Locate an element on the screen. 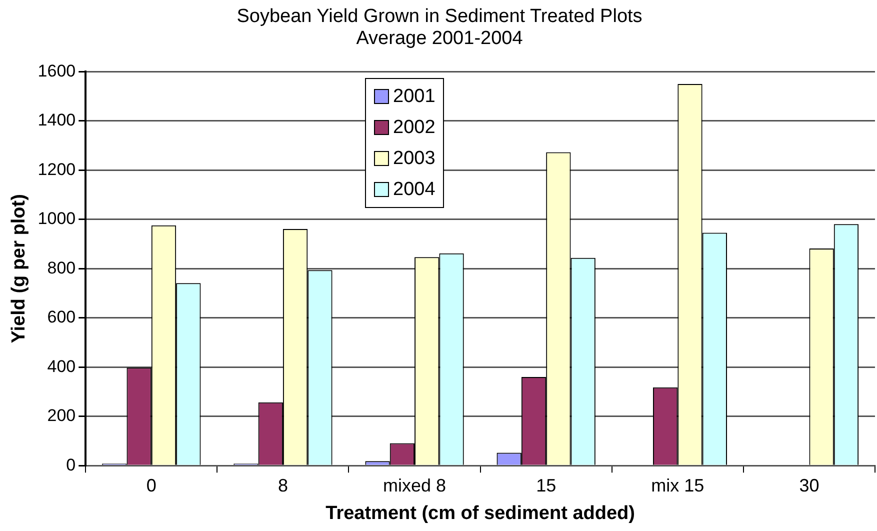  x-axis-title: Treatment (cm of sediment added) is located at coordinates (480, 513).